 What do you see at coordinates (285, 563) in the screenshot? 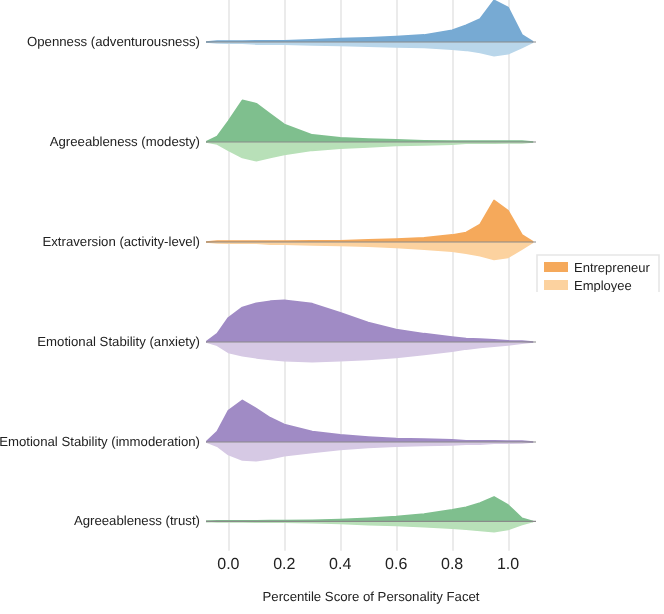
I see `x-tick-label: 0.2` at bounding box center [285, 563].